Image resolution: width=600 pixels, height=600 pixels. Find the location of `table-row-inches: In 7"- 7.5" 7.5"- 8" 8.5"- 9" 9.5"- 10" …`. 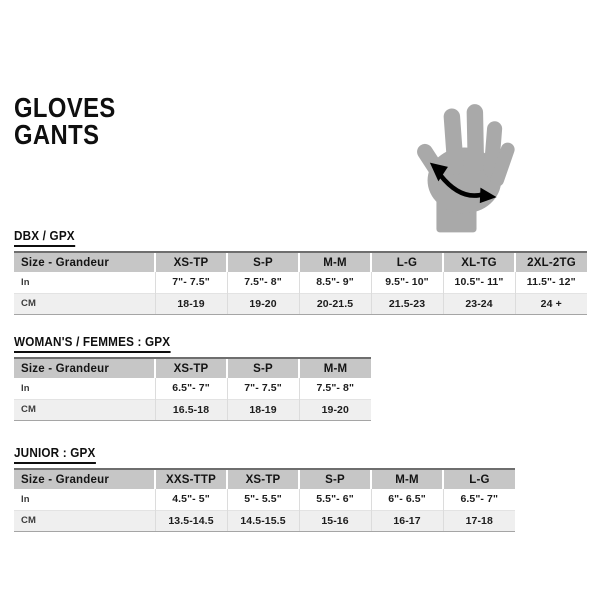

table-row-inches: In 7"- 7.5" 7.5"- 8" 8.5"- 9" 9.5"- 10" … is located at coordinates (300, 282).